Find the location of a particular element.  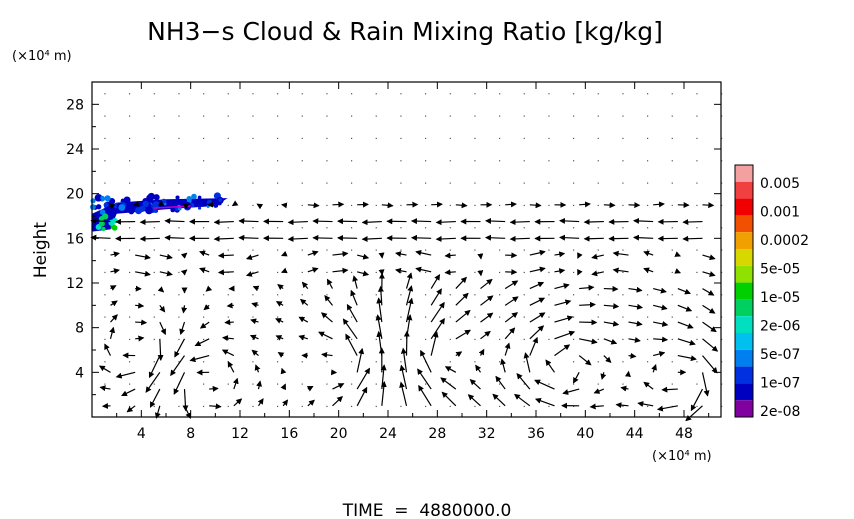

x-axis-unit: (×10⁴ m) is located at coordinates (682, 456).